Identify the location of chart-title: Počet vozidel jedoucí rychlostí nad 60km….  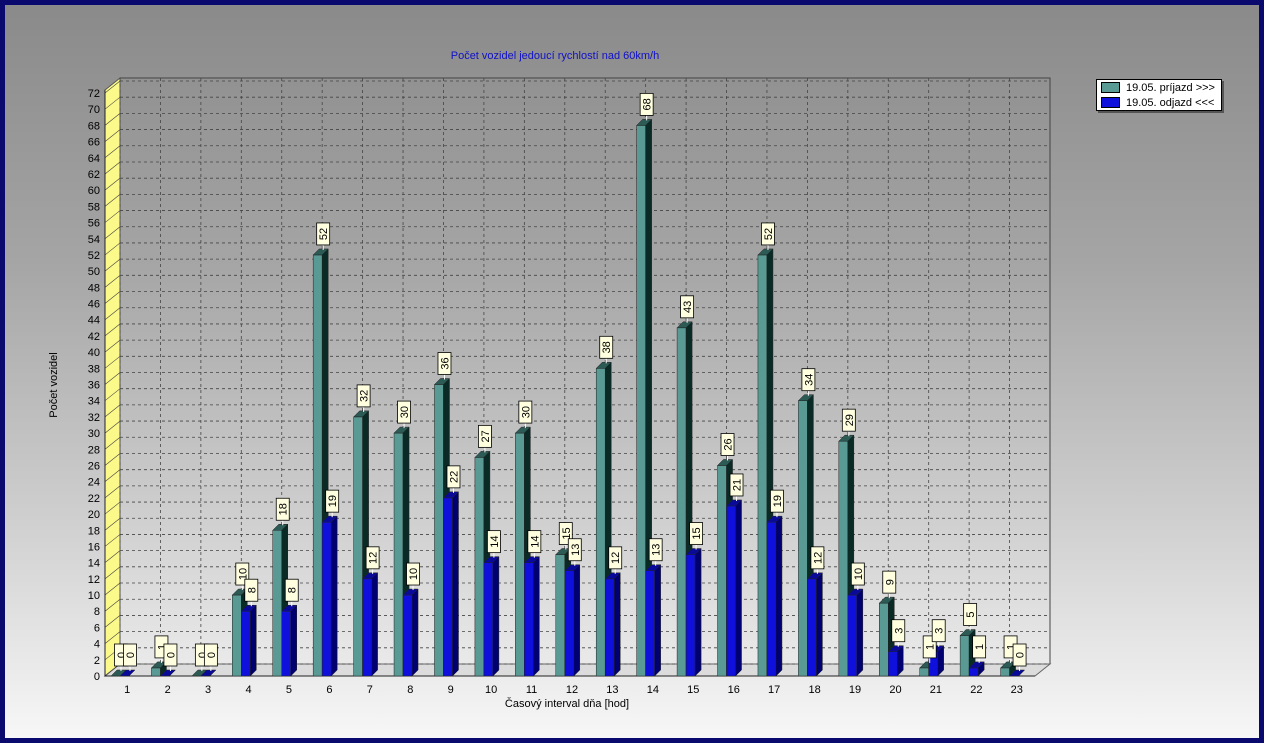
(555, 56).